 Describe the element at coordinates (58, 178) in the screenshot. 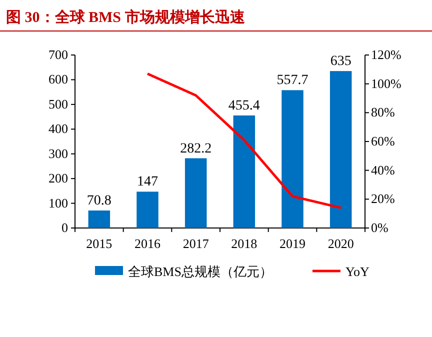

I see `y-tick-label: 200` at that location.